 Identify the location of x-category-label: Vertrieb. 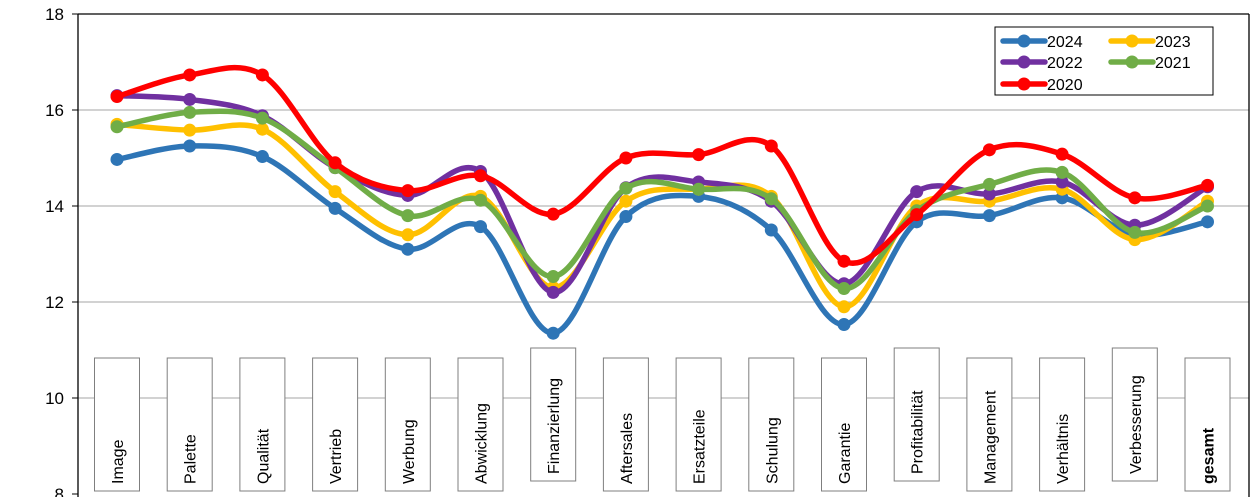
(336, 456).